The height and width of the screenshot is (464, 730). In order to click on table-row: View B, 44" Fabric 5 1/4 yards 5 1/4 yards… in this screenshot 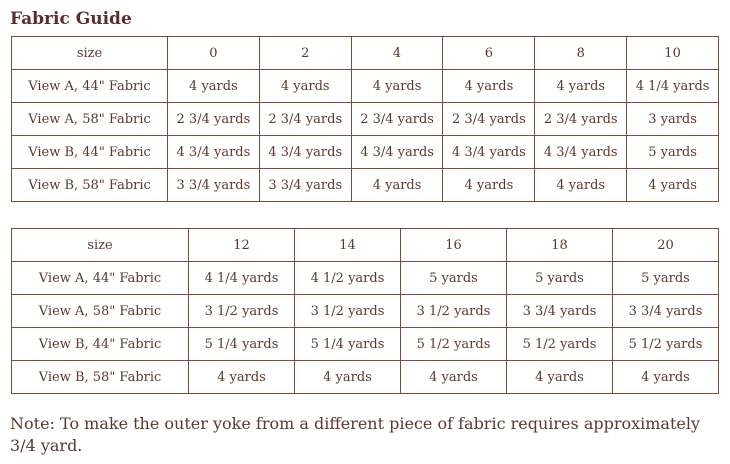, I will do `click(365, 344)`.